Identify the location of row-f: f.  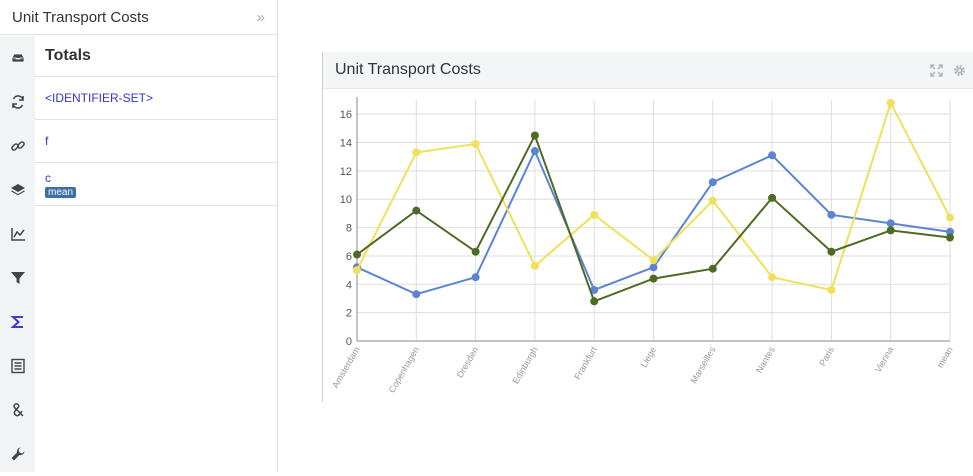
(156, 141).